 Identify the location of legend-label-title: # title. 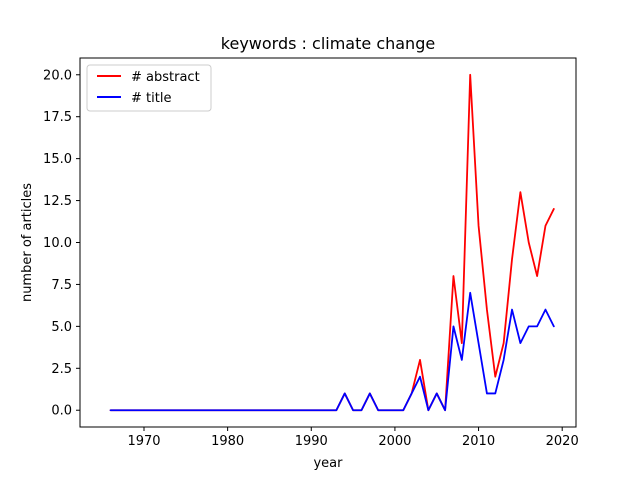
(151, 98).